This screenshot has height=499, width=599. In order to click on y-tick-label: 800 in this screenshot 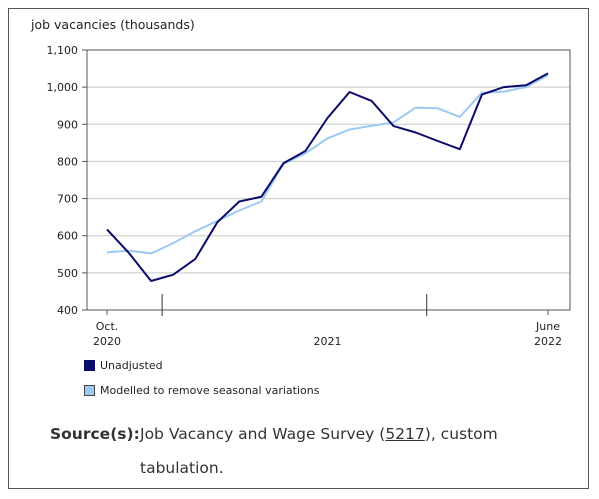, I will do `click(67, 161)`.